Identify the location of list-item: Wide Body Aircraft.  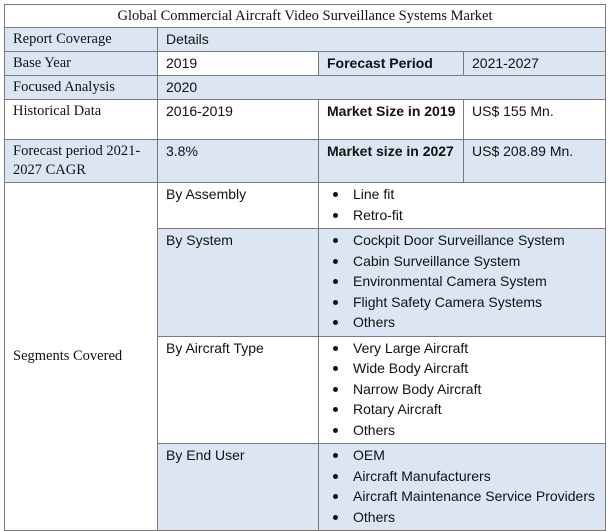
(463, 368).